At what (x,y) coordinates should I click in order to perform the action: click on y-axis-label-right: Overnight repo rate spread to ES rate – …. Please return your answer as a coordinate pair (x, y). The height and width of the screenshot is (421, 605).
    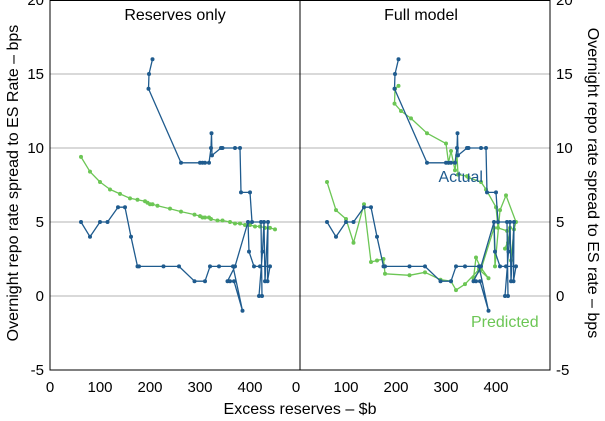
    Looking at the image, I should click on (592, 183).